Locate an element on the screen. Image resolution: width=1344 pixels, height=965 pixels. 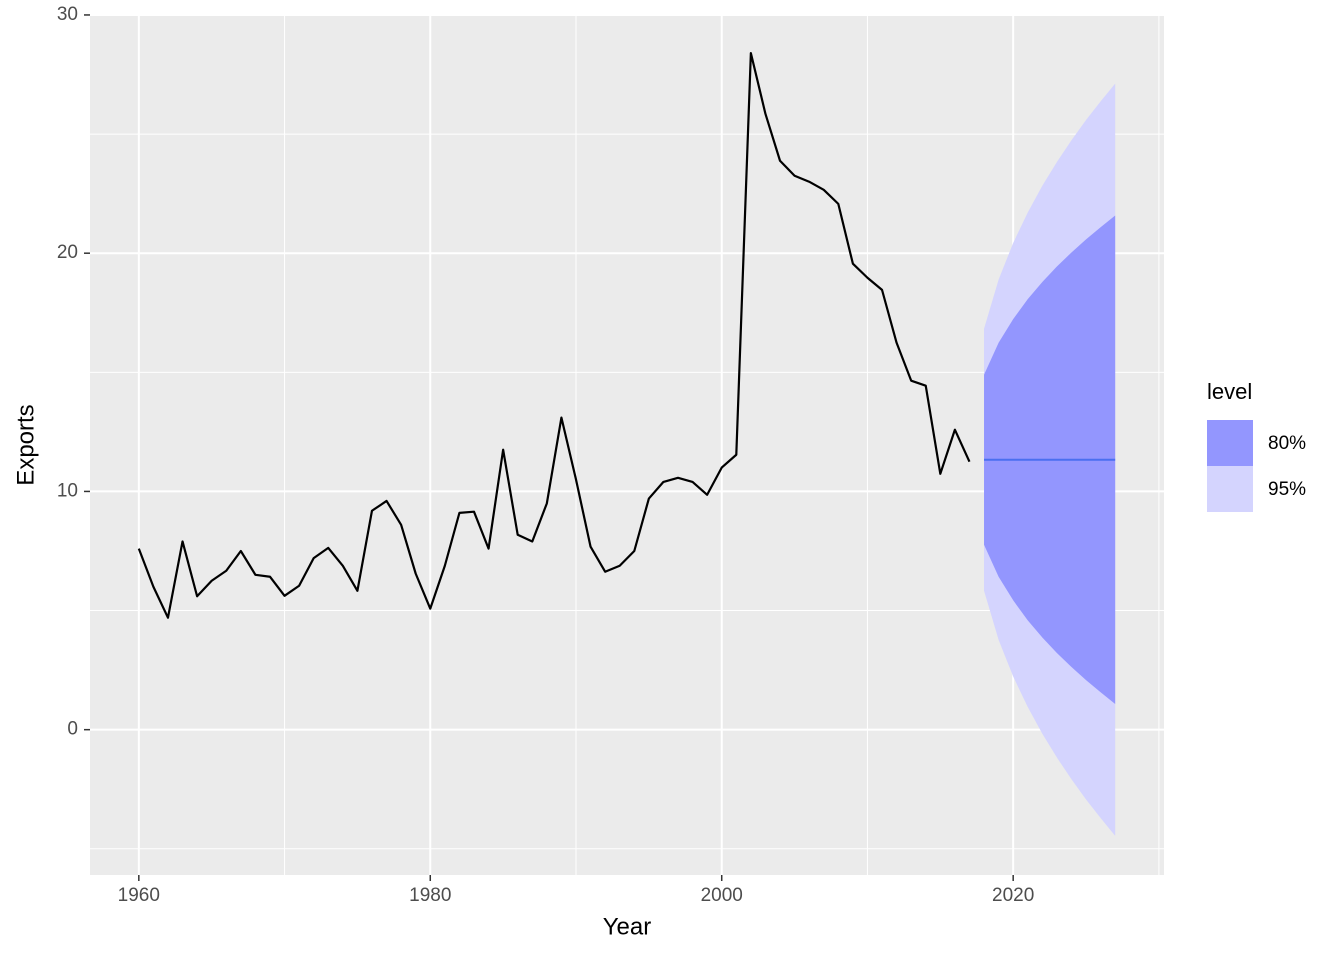
y-tick-label: 10 is located at coordinates (67, 490).